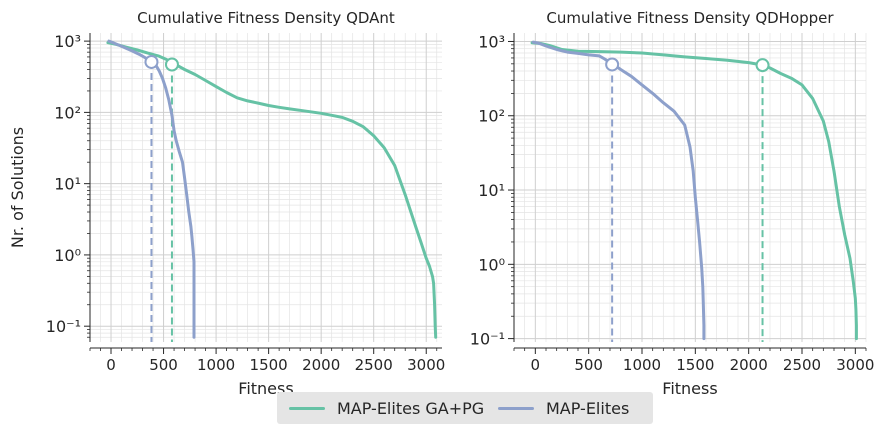 Image resolution: width=876 pixels, height=434 pixels. Describe the element at coordinates (17, 187) in the screenshot. I see `y-axis-label: Nr. of Solutions` at that location.